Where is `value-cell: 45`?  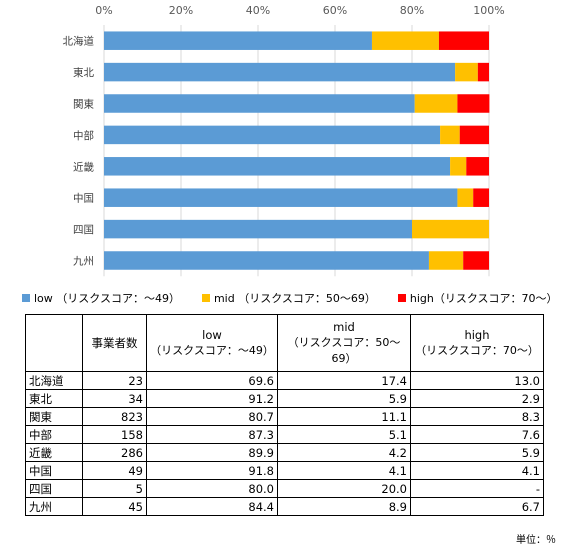
value-cell: 45 is located at coordinates (114, 506).